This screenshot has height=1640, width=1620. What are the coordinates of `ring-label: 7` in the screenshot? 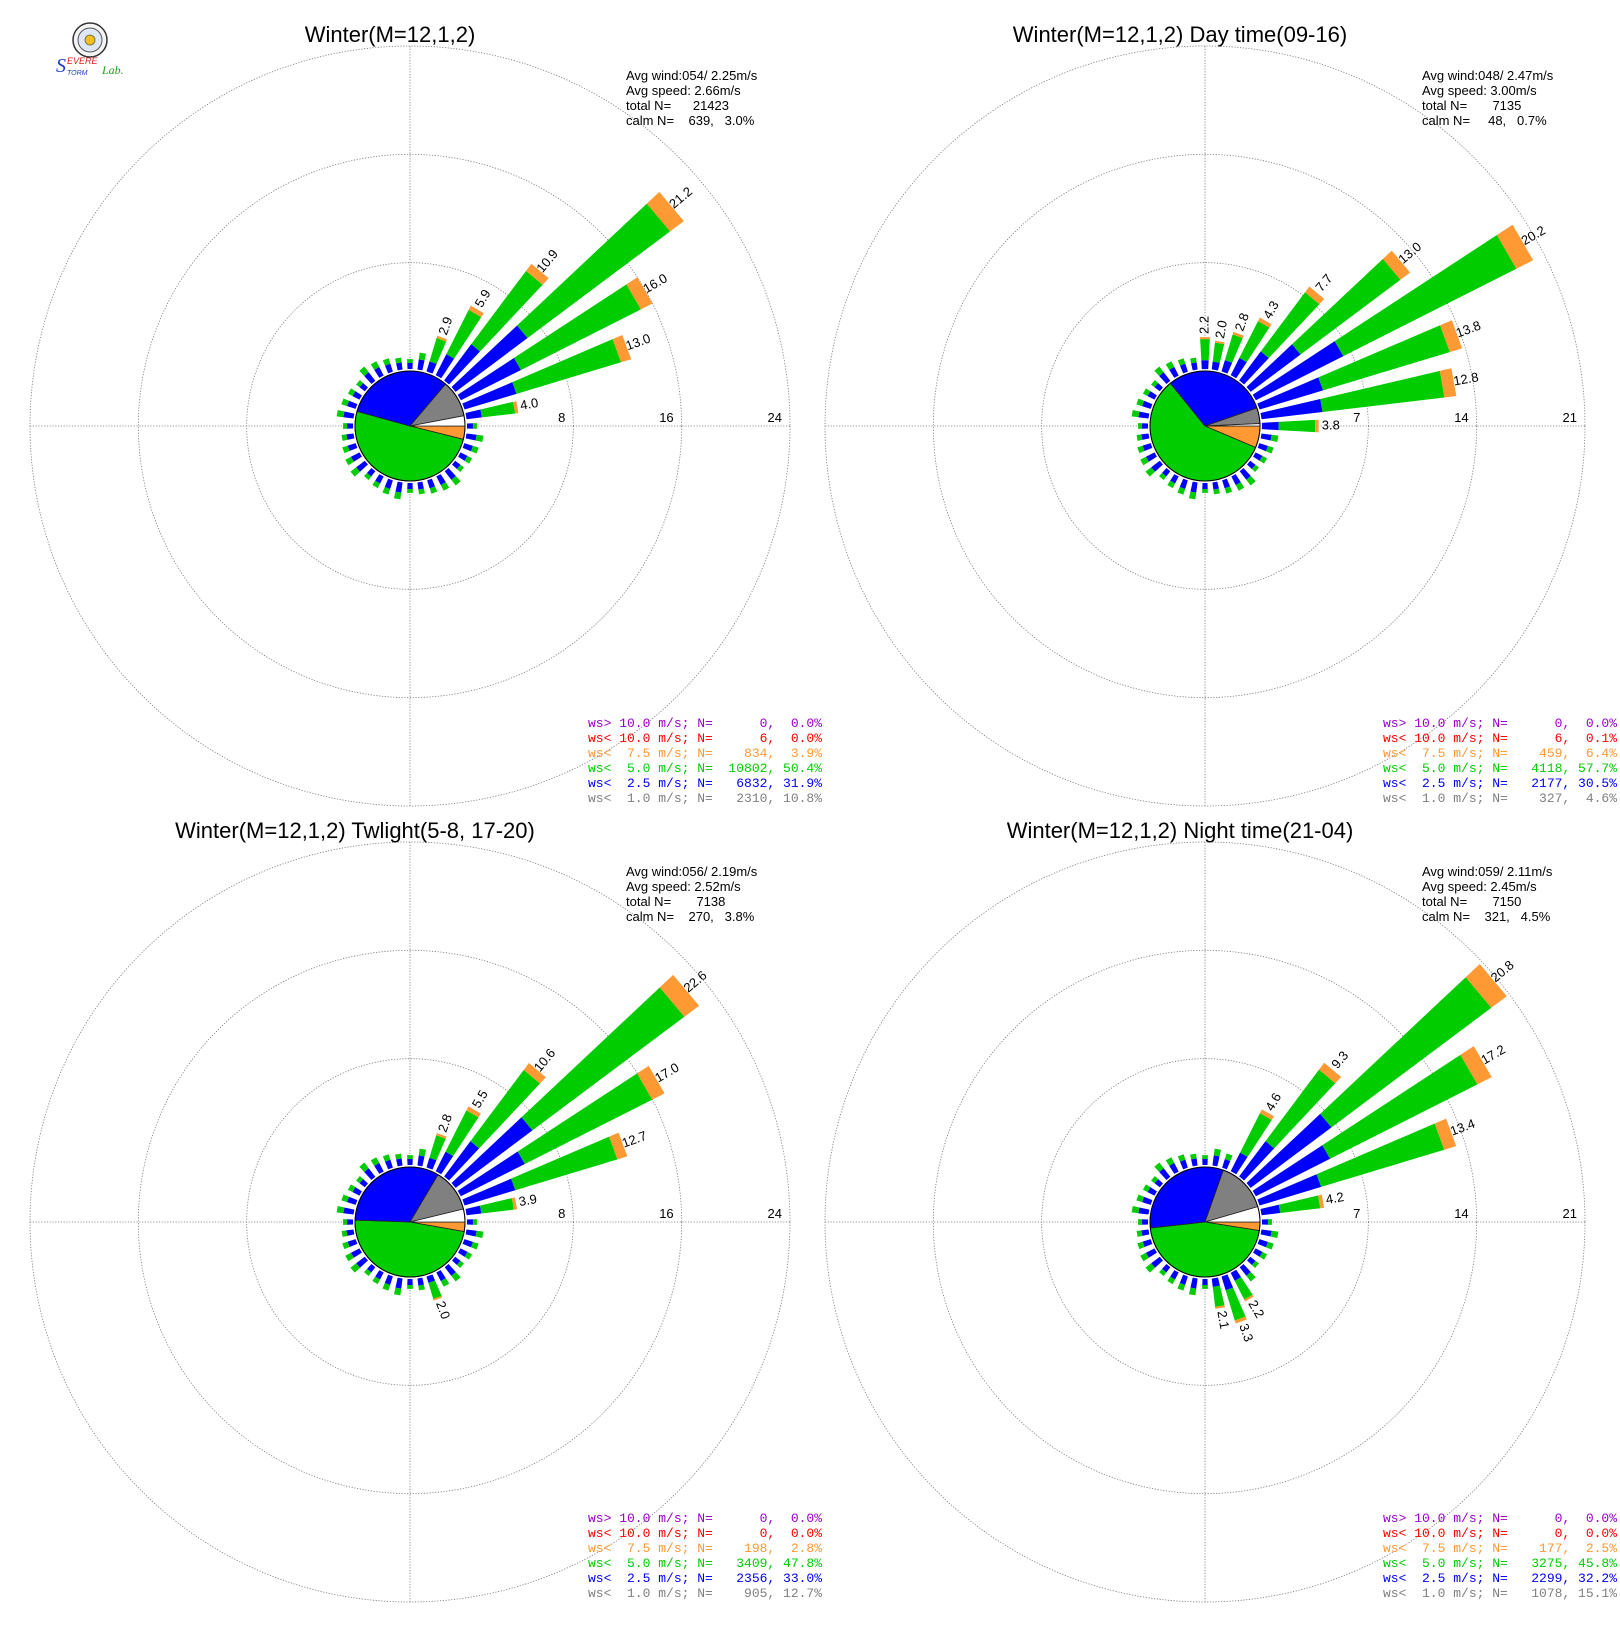 It's located at (1356, 417).